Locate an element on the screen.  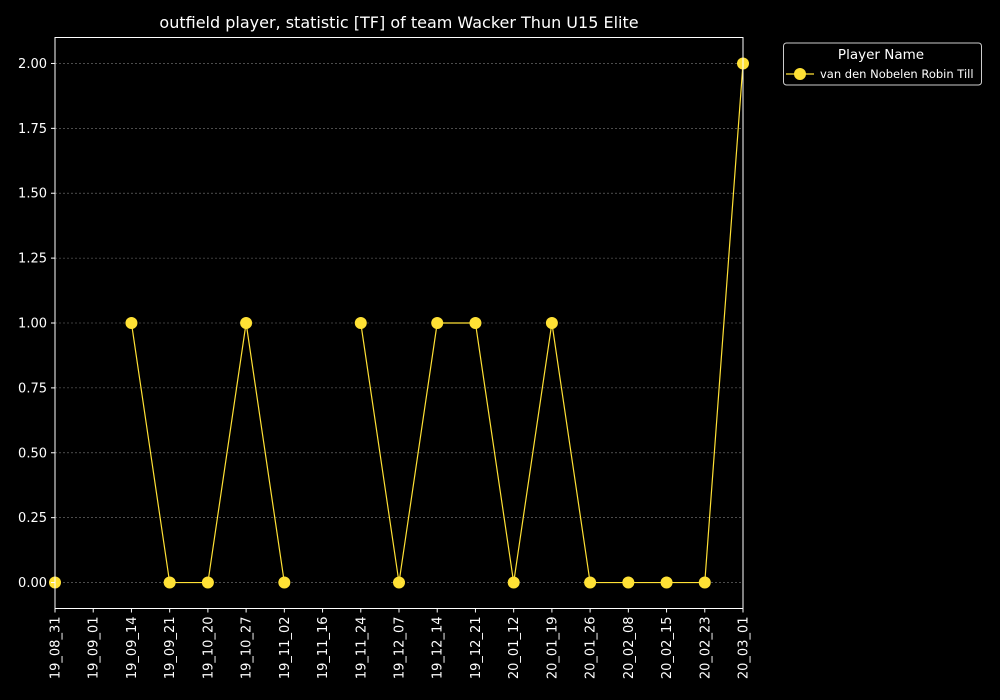
x-tick-label: 20_03_01 is located at coordinates (744, 648).